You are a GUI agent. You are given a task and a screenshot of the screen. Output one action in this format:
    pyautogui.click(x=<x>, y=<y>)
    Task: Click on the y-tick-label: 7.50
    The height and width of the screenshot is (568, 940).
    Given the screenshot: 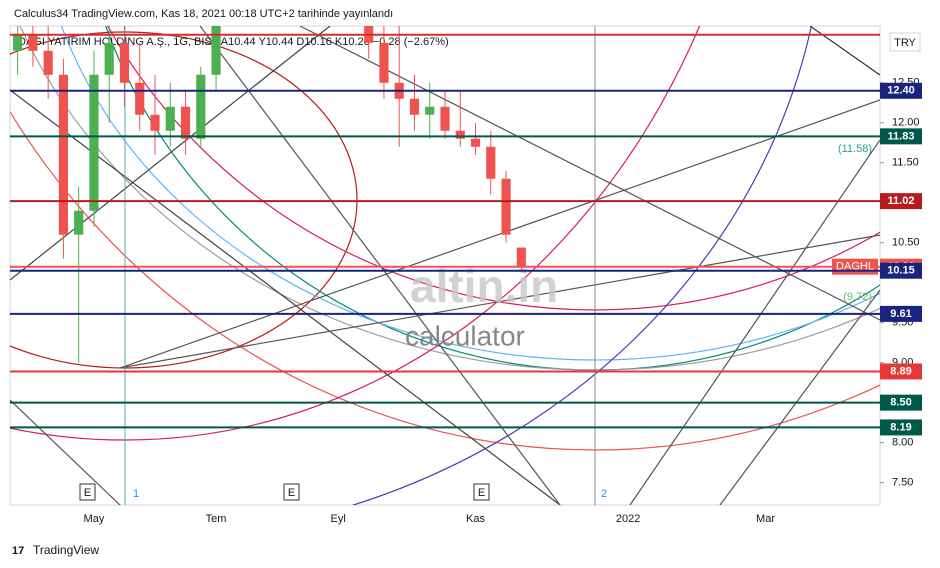 What is the action you would take?
    pyautogui.click(x=902, y=483)
    